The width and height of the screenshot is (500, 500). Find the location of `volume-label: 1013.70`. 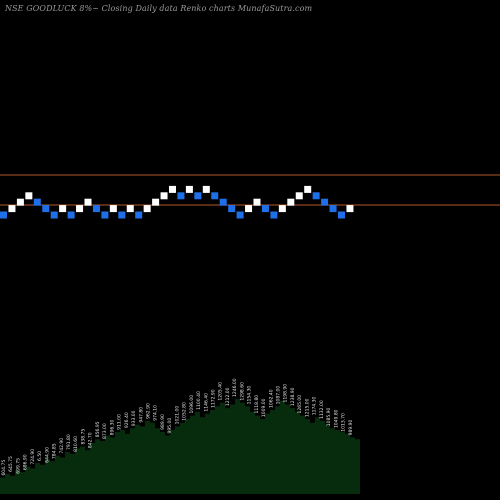

volume-label: 1013.70 is located at coordinates (344, 422).